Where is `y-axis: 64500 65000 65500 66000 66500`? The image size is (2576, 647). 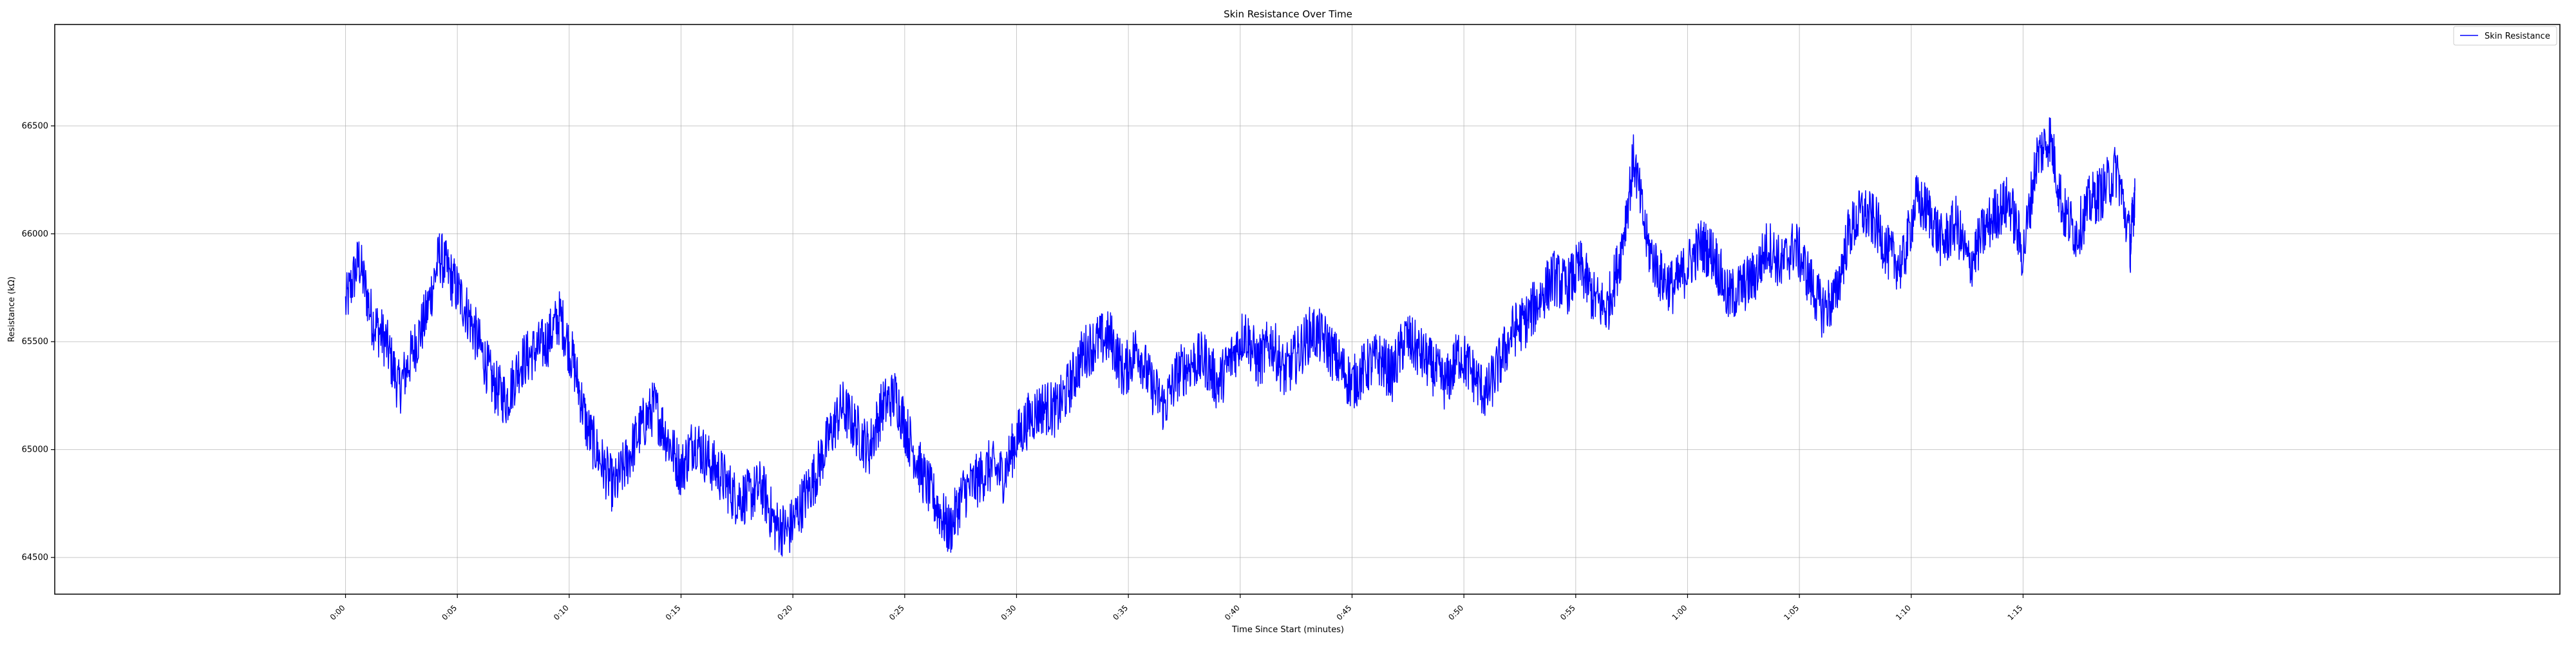
y-axis: 64500 65000 65500 66000 66500 is located at coordinates (38, 342).